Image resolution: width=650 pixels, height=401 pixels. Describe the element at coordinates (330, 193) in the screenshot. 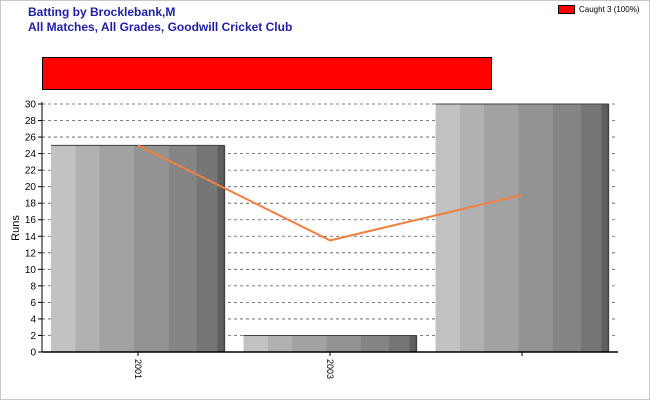

I see `trend-line` at that location.